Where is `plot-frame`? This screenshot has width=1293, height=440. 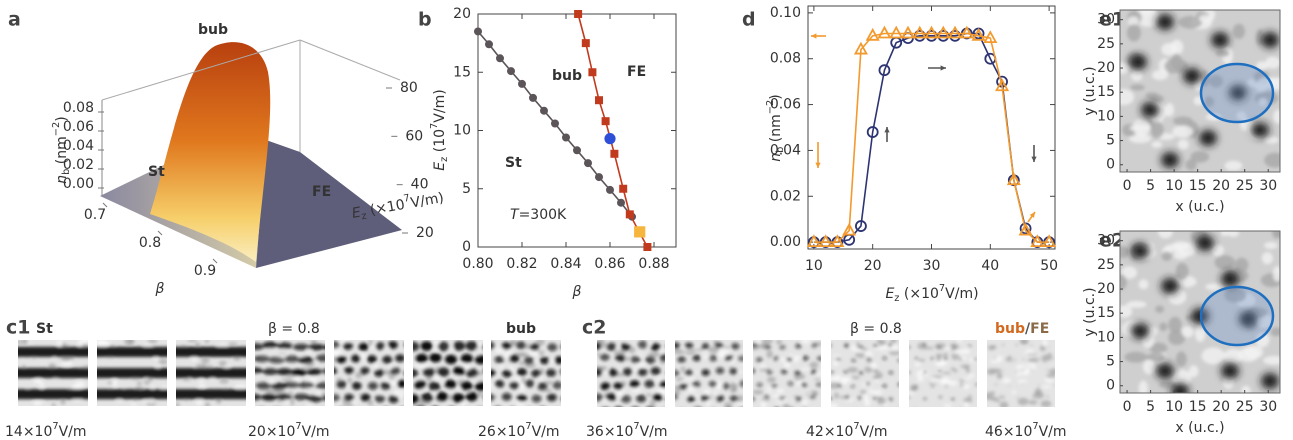 plot-frame is located at coordinates (1200, 312).